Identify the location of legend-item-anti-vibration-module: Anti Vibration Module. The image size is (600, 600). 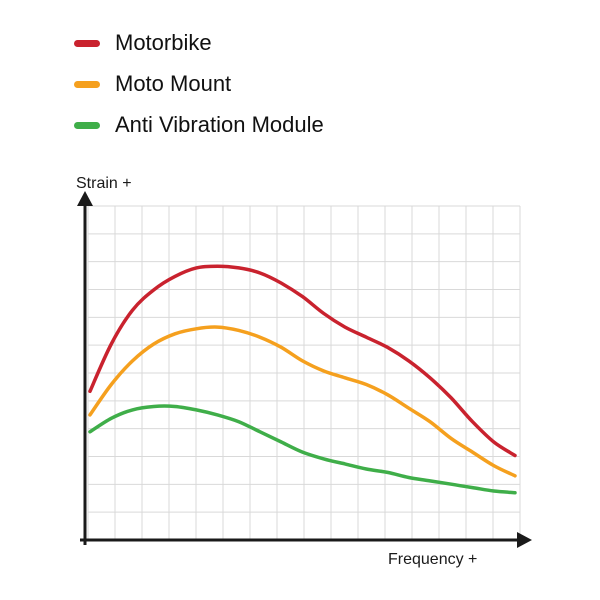
(199, 125).